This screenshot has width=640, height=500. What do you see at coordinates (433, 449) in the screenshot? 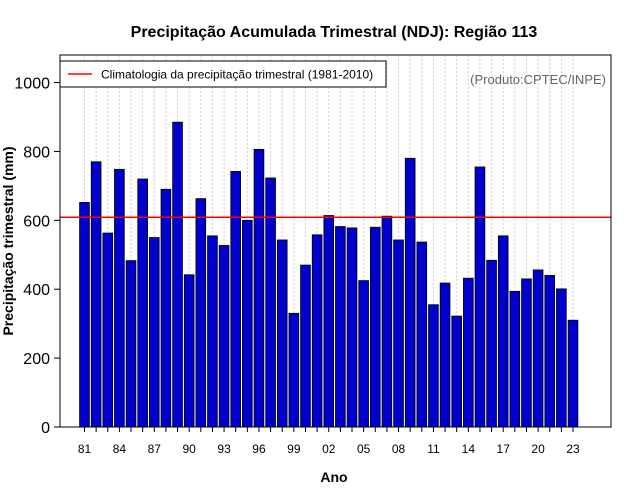
I see `x-tick-label: 11` at bounding box center [433, 449].